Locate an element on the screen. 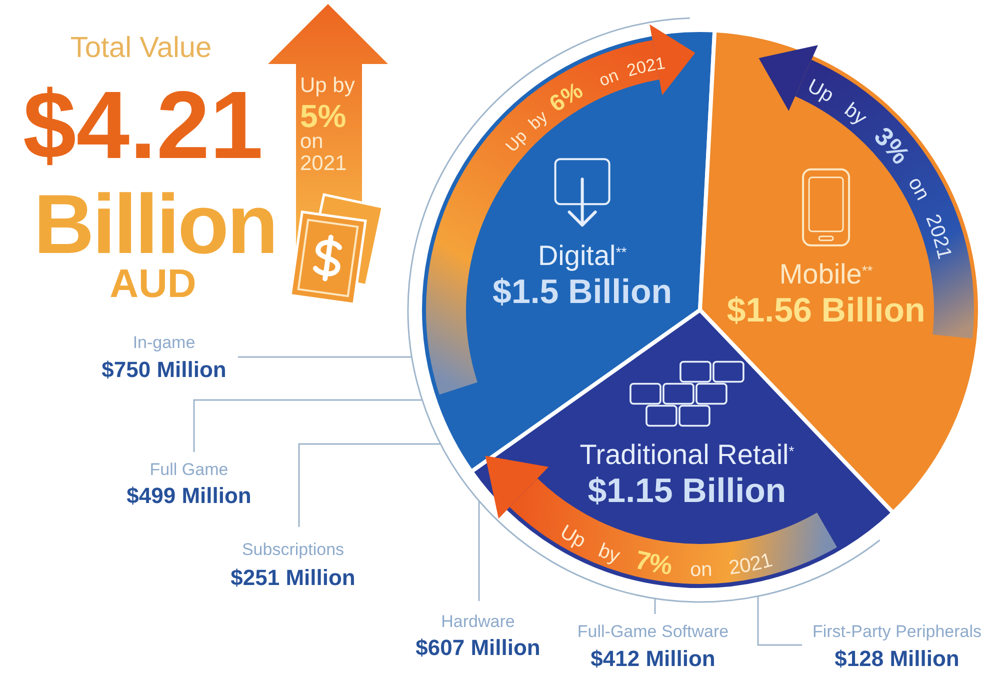 The image size is (1000, 683). text: First-Party Peripherals $128 Million is located at coordinates (897, 646).